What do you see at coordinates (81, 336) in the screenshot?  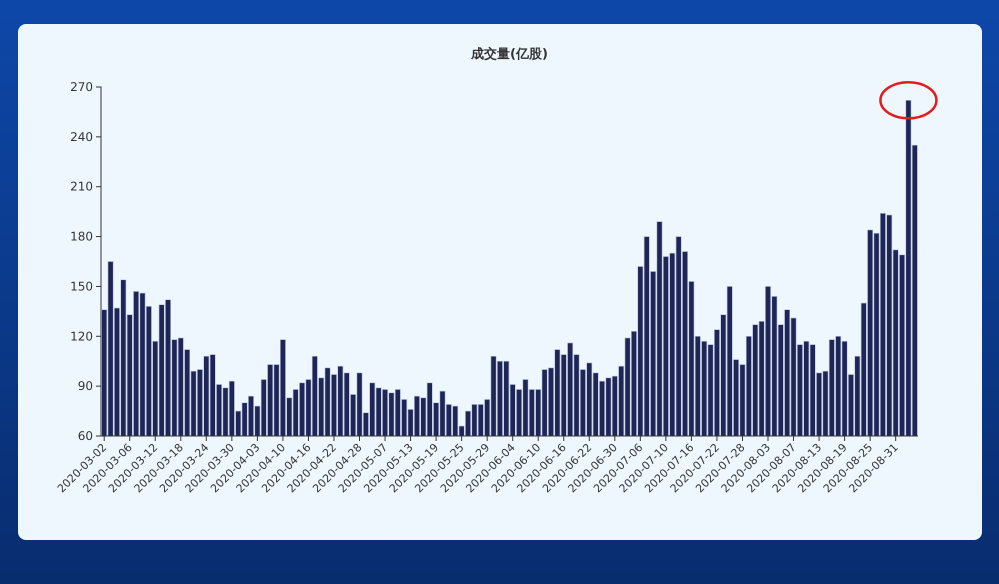 I see `y-tick-label: 120` at bounding box center [81, 336].